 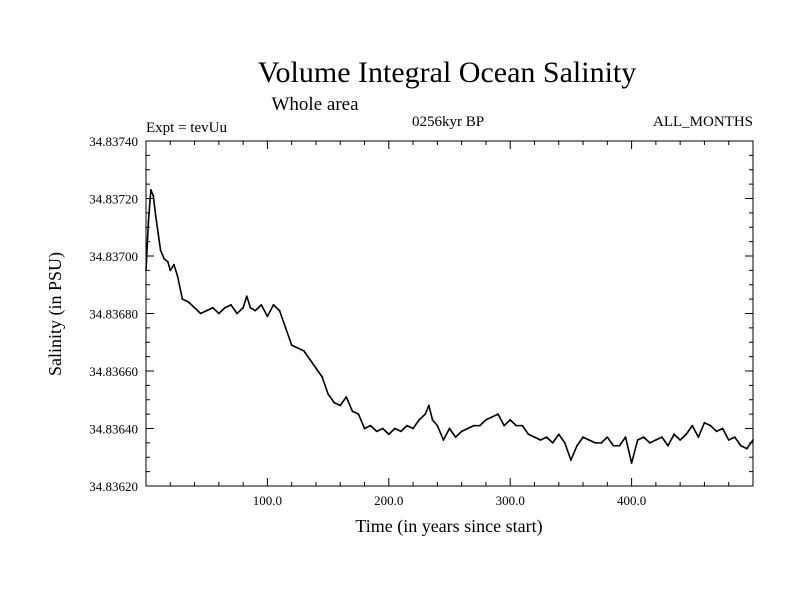 What do you see at coordinates (448, 526) in the screenshot?
I see `x-axis-label: Time (in years since start)` at bounding box center [448, 526].